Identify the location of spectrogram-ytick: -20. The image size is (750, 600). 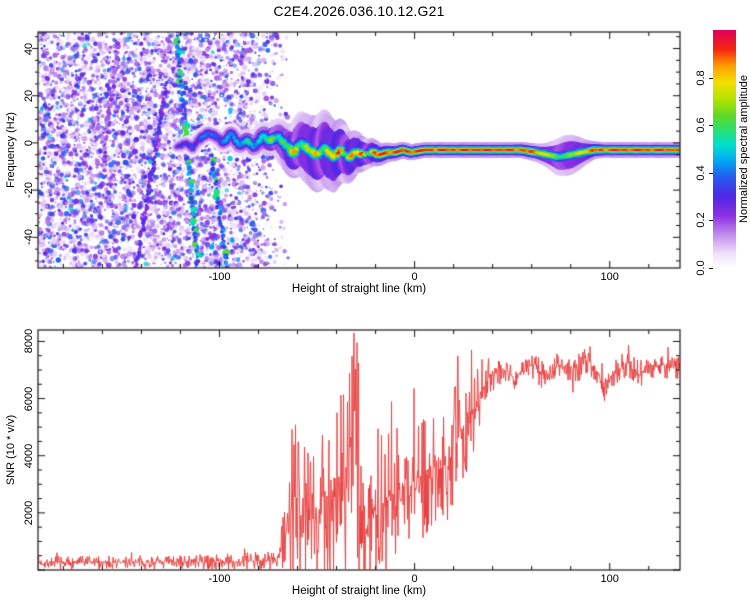
(29, 190).